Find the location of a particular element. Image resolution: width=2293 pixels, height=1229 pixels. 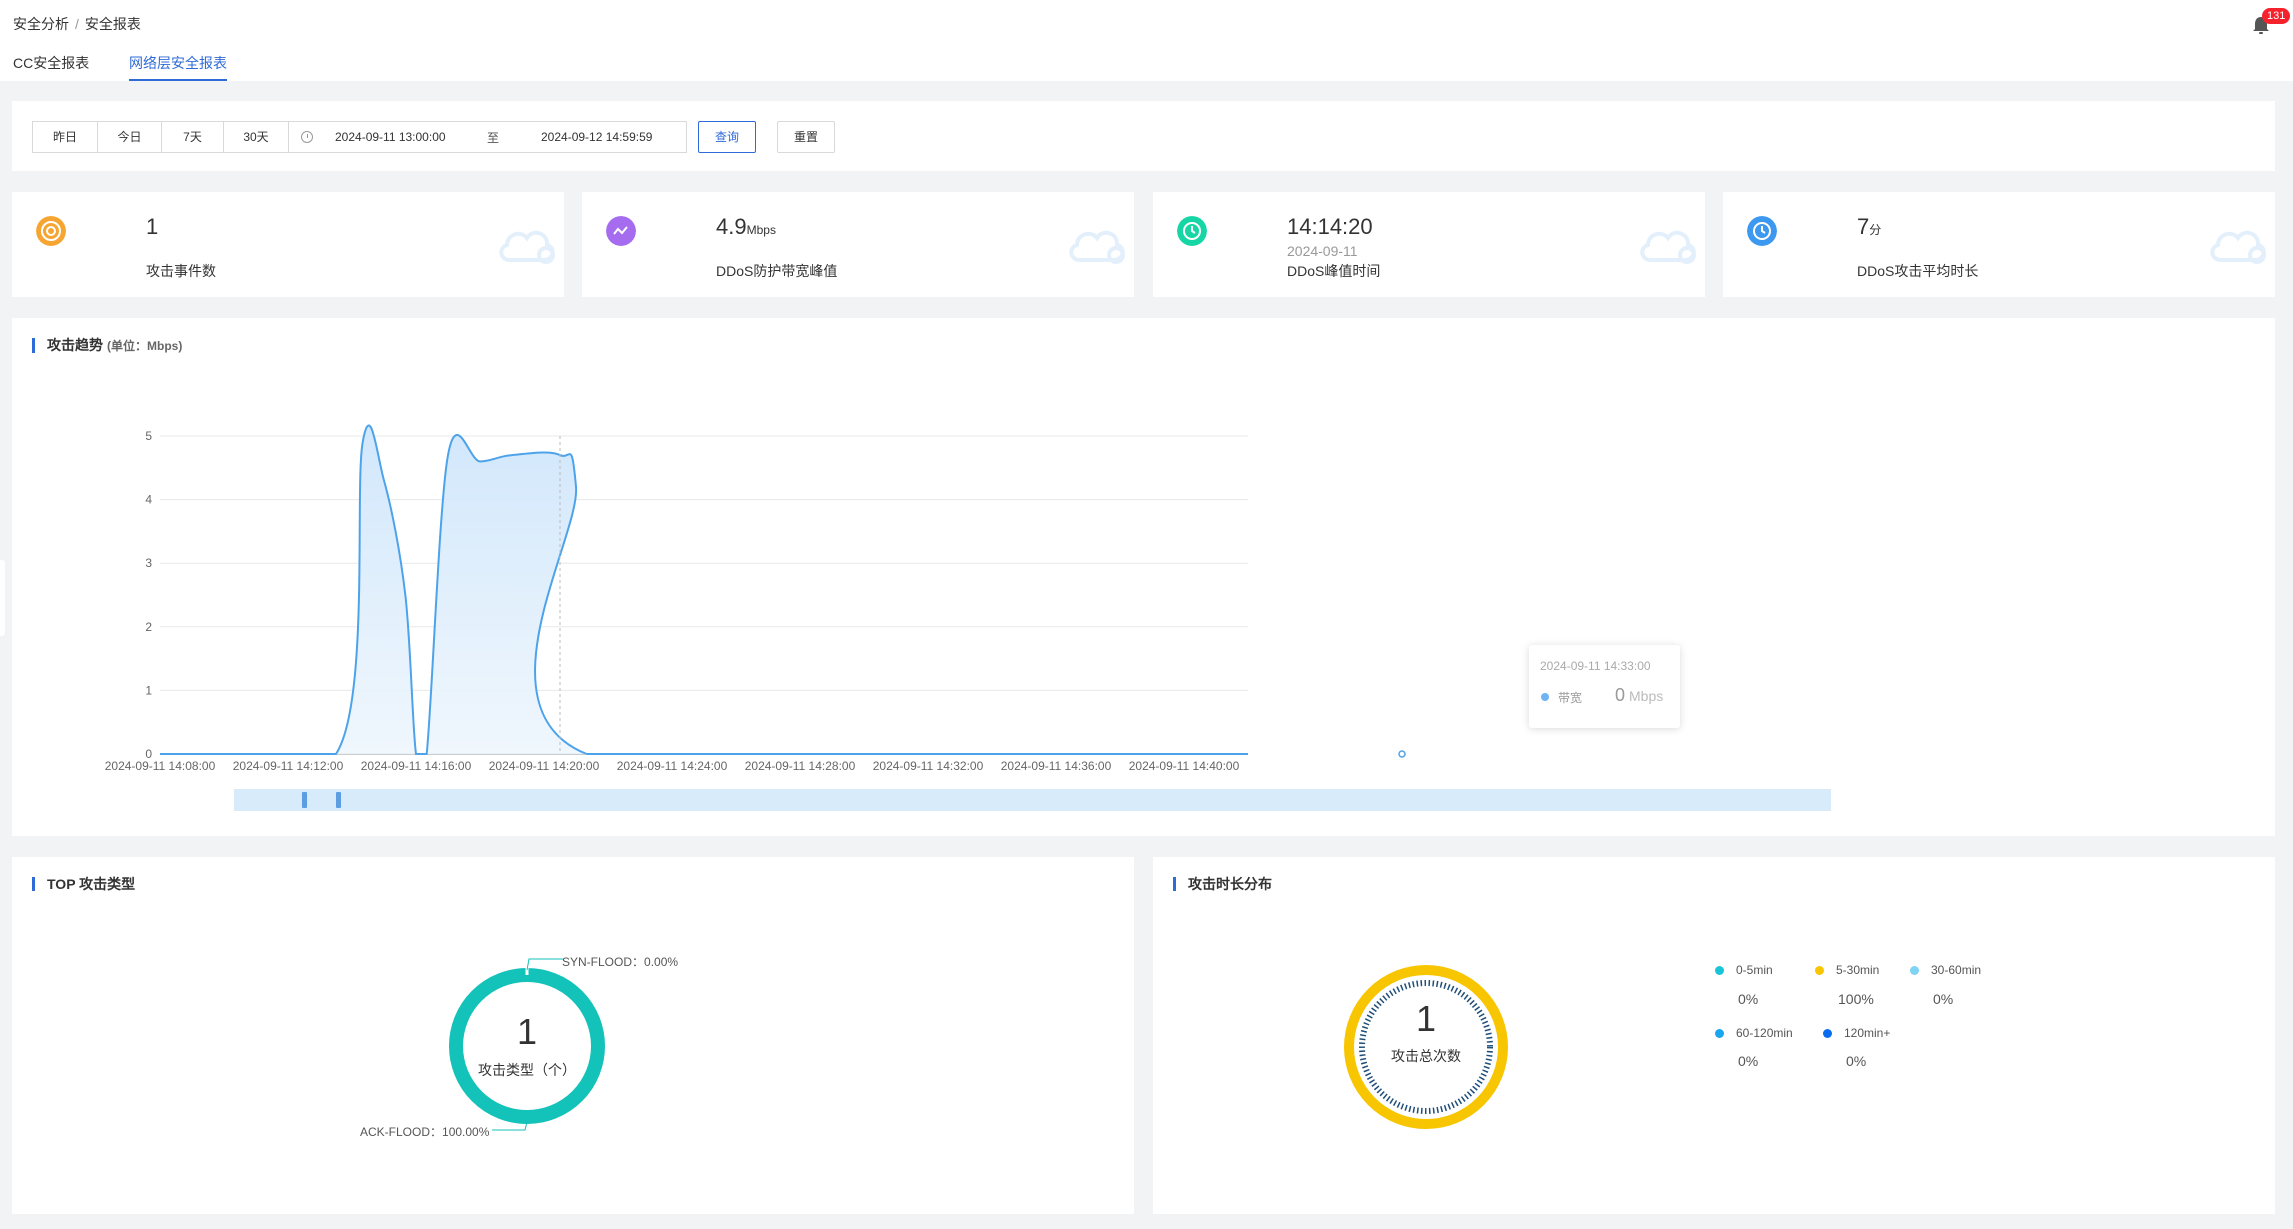

legend-120min-plus: 120min+ is located at coordinates (1856, 1033).